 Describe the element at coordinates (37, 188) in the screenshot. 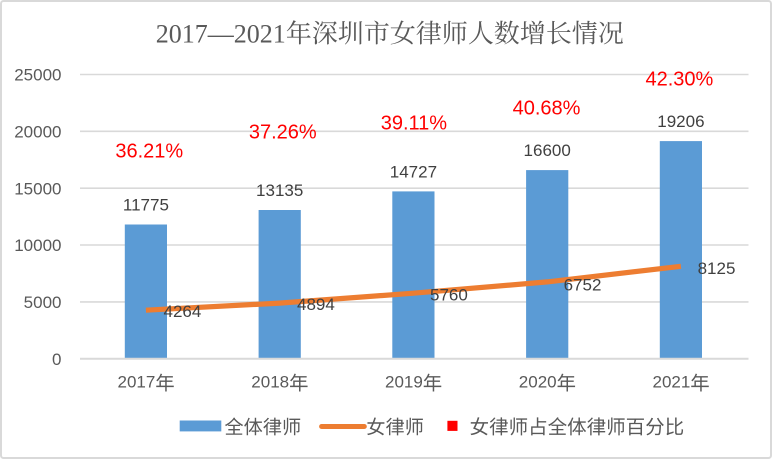

I see `svg-text: 15000` at that location.